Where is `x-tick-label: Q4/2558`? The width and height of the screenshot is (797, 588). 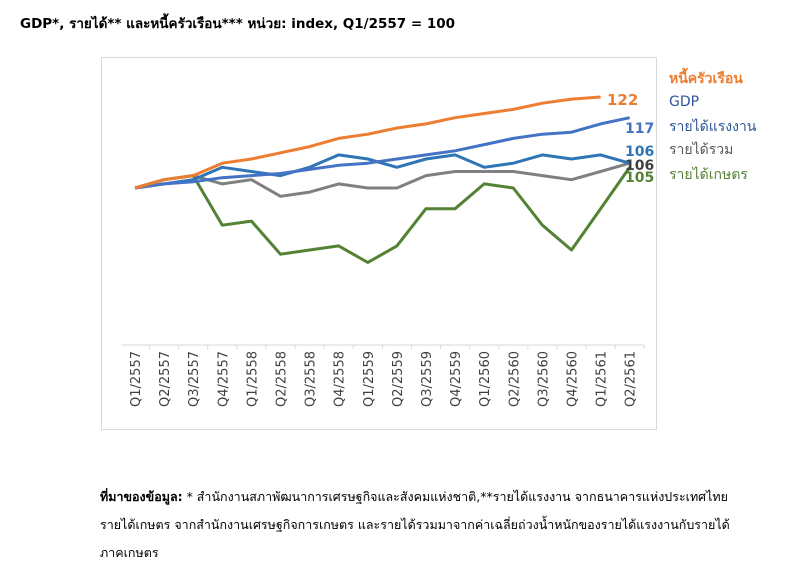 x-tick-label: Q4/2558 is located at coordinates (340, 379).